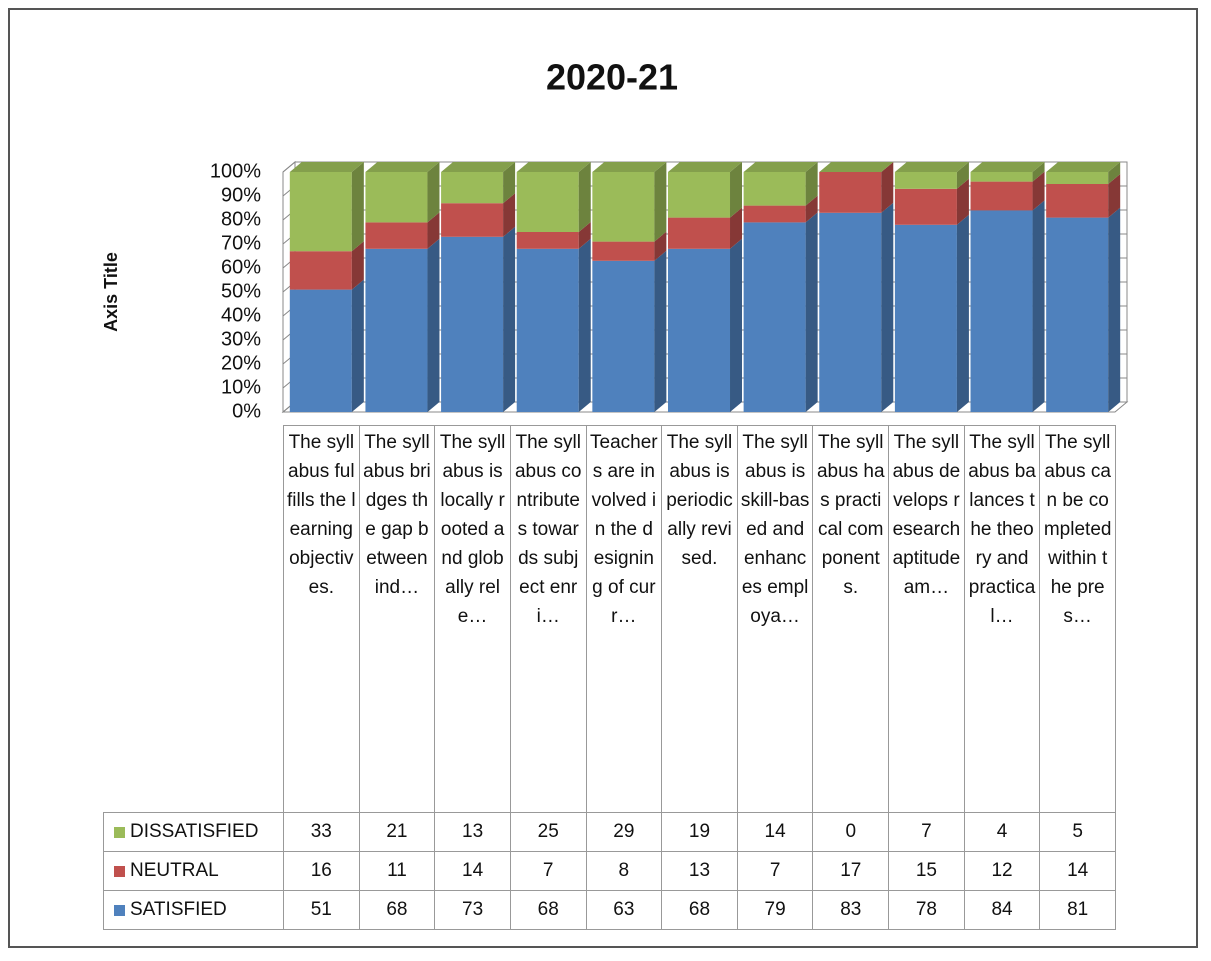 This screenshot has width=1211, height=961. Describe the element at coordinates (612, 77) in the screenshot. I see `chart-title: 2020-21` at that location.